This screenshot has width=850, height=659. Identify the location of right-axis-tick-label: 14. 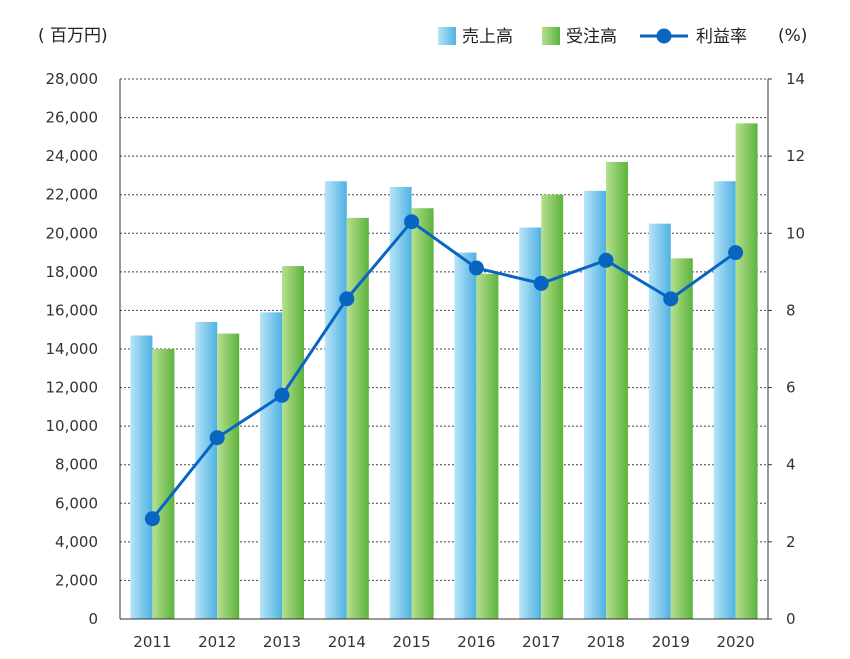
(795, 79).